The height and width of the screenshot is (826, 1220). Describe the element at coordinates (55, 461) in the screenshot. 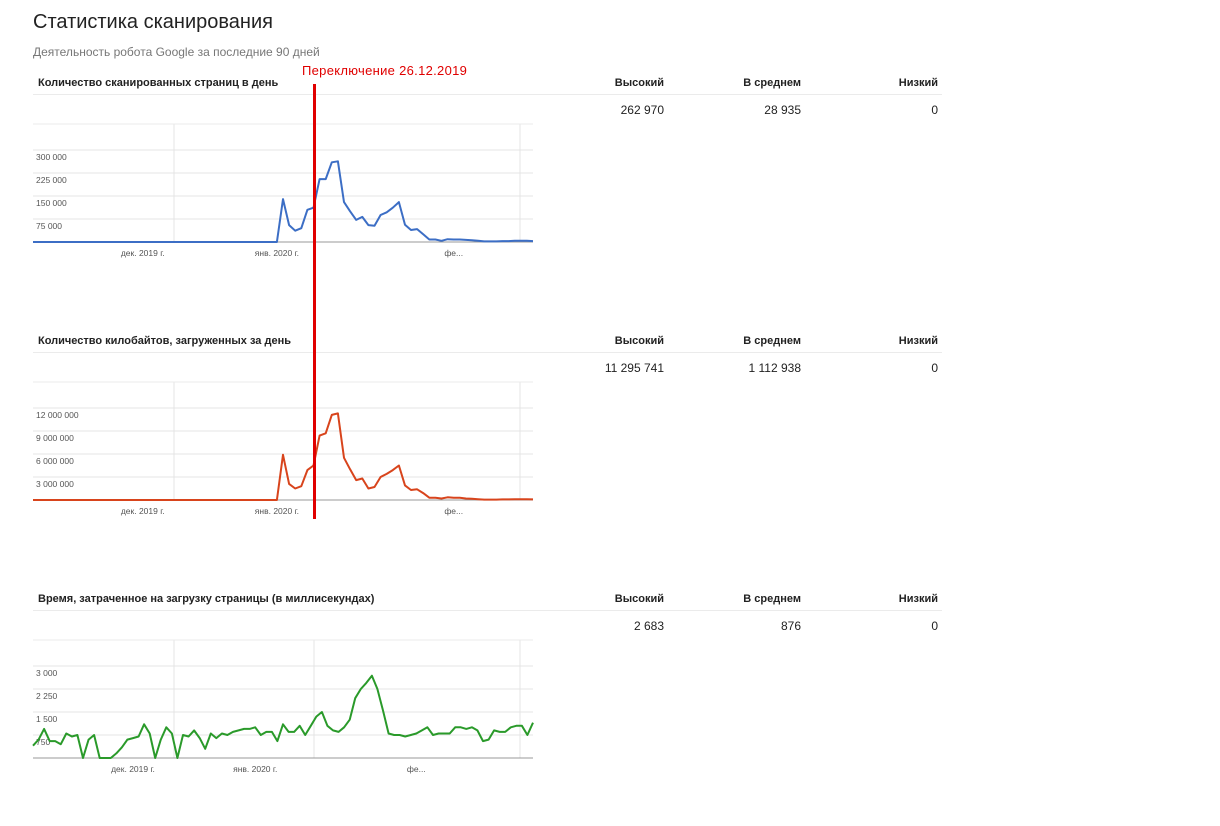

I see `y-tick-label: 6 000 000` at that location.